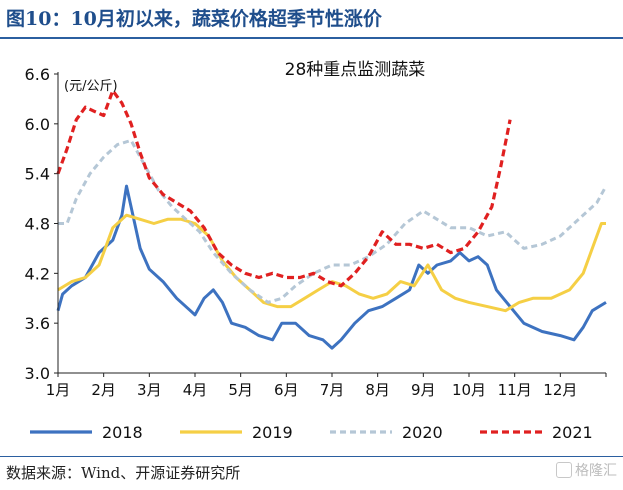  I want to click on x-tick-label: 1月, so click(58, 390).